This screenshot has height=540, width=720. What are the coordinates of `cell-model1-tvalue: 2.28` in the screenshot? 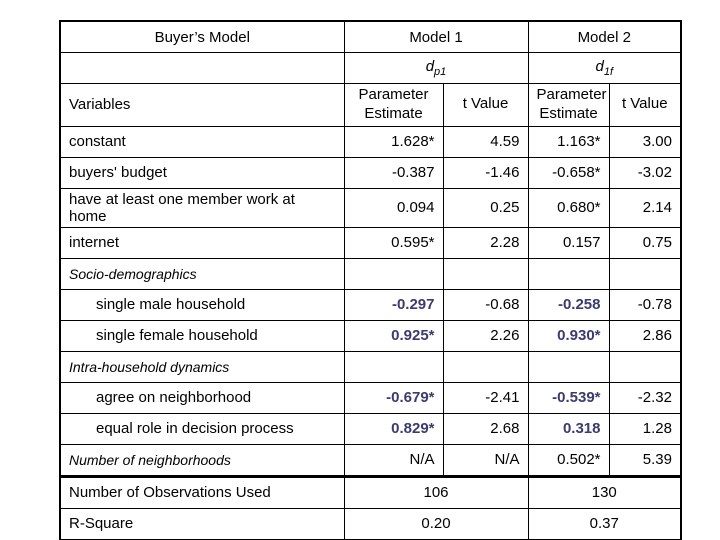 It's located at (485, 242).